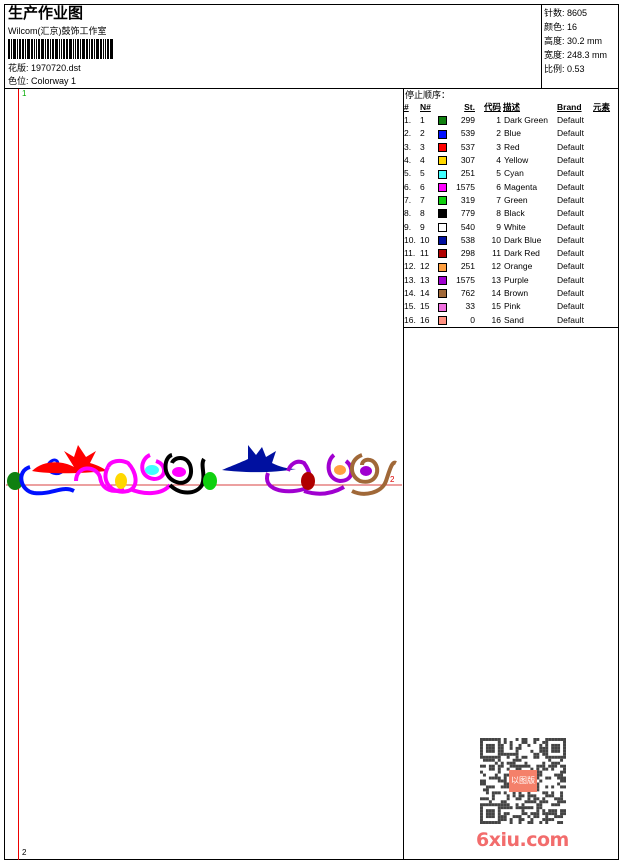  What do you see at coordinates (507, 200) in the screenshot?
I see `stop-row: 7. 7 319 7 Green Default` at bounding box center [507, 200].